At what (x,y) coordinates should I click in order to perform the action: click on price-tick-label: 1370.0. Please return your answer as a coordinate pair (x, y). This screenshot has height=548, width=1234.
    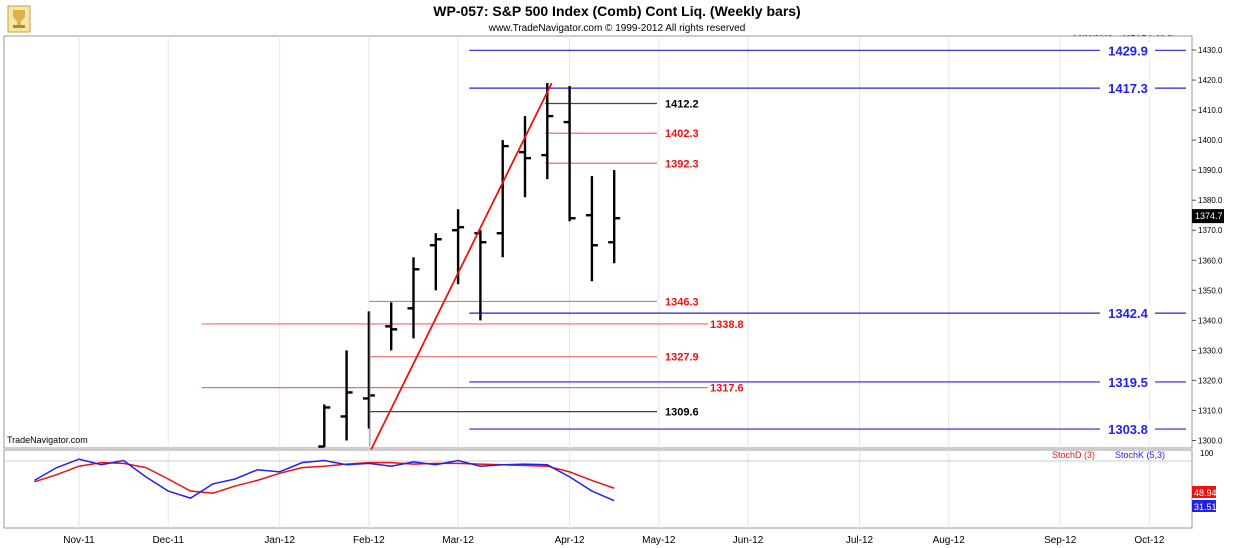
    Looking at the image, I should click on (1210, 230).